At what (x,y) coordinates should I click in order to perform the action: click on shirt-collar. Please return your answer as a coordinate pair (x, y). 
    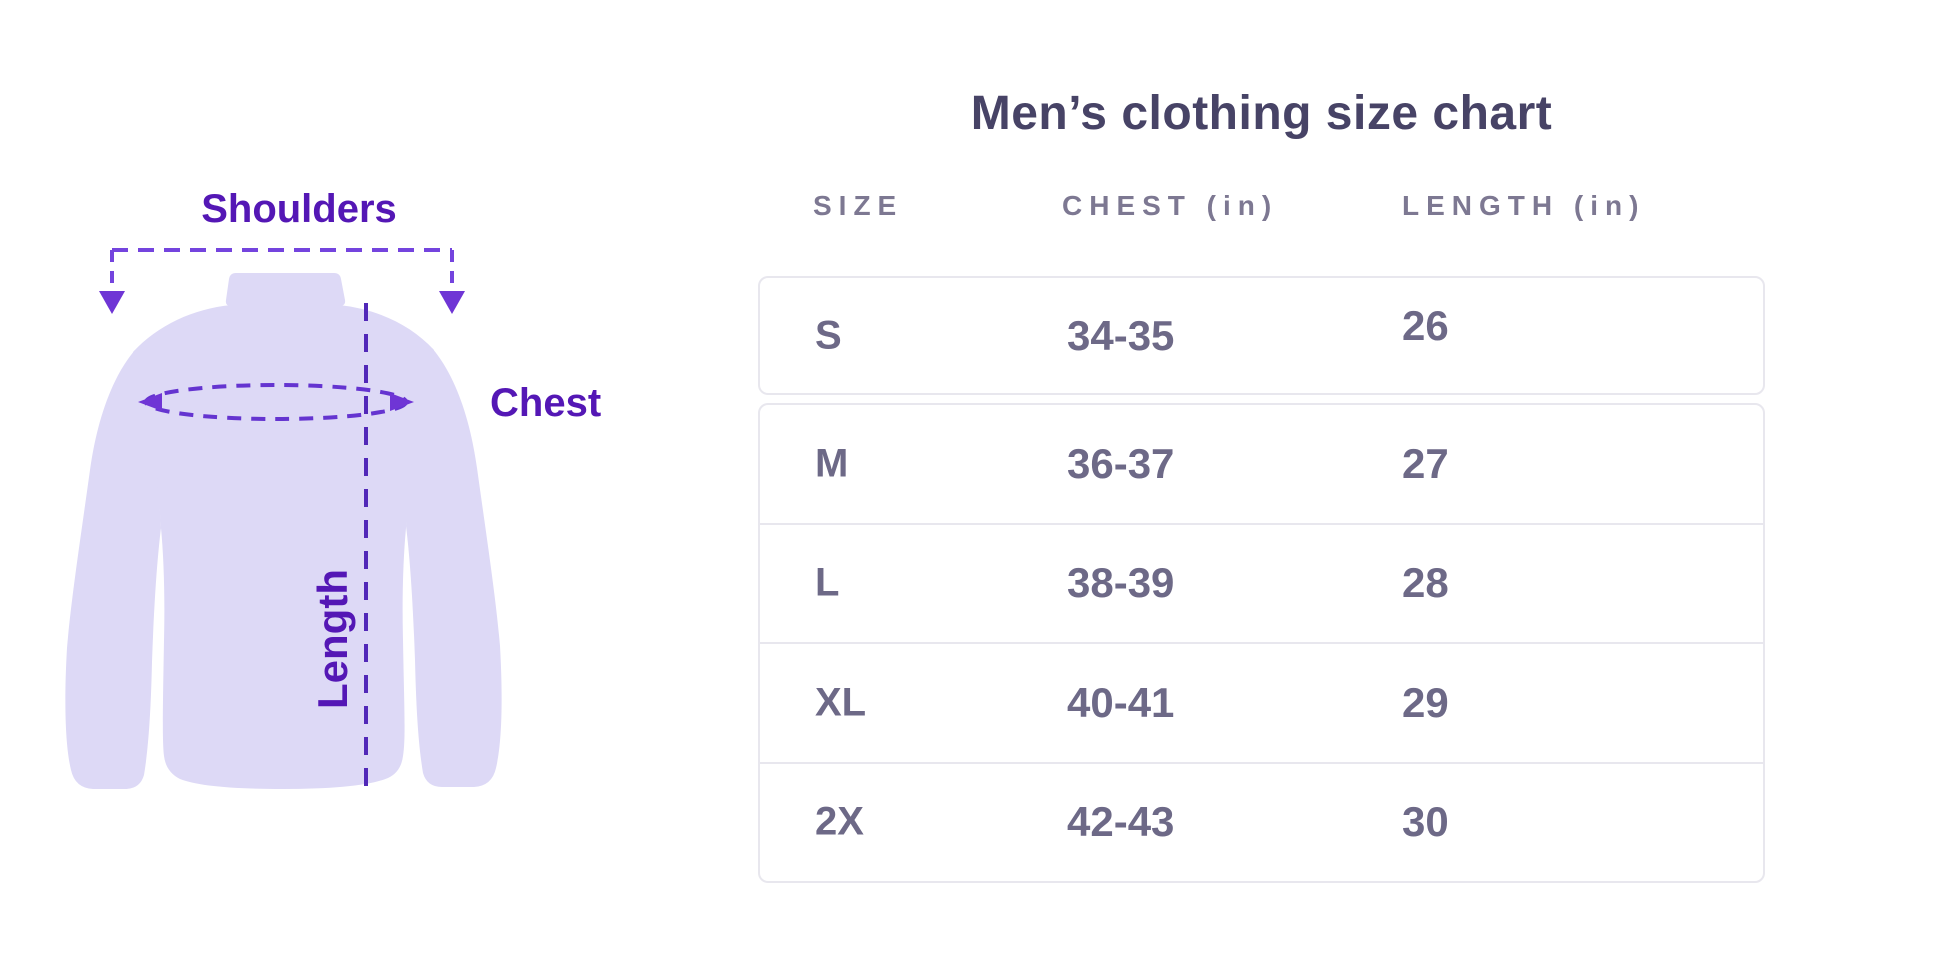
    Looking at the image, I should click on (285, 289).